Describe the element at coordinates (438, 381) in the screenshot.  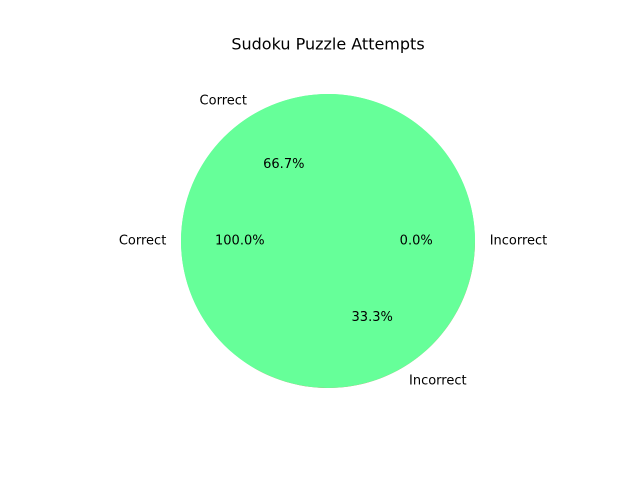
I see `pie1-label-incorrect: Incorrect` at that location.